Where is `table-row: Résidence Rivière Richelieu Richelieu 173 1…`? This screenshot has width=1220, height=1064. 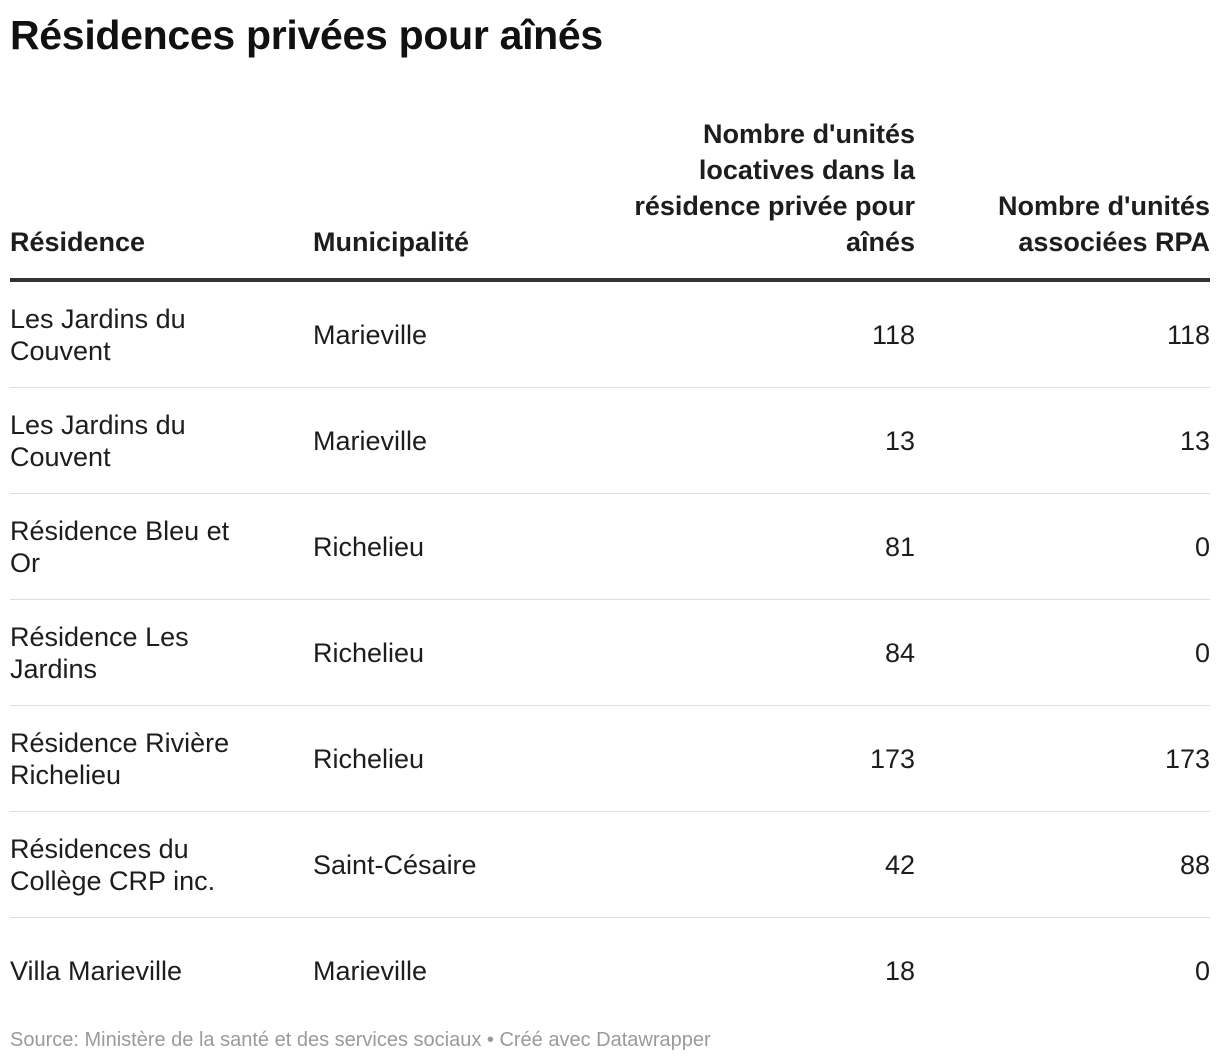
table-row: Résidence Rivière Richelieu Richelieu 173 1… is located at coordinates (610, 758).